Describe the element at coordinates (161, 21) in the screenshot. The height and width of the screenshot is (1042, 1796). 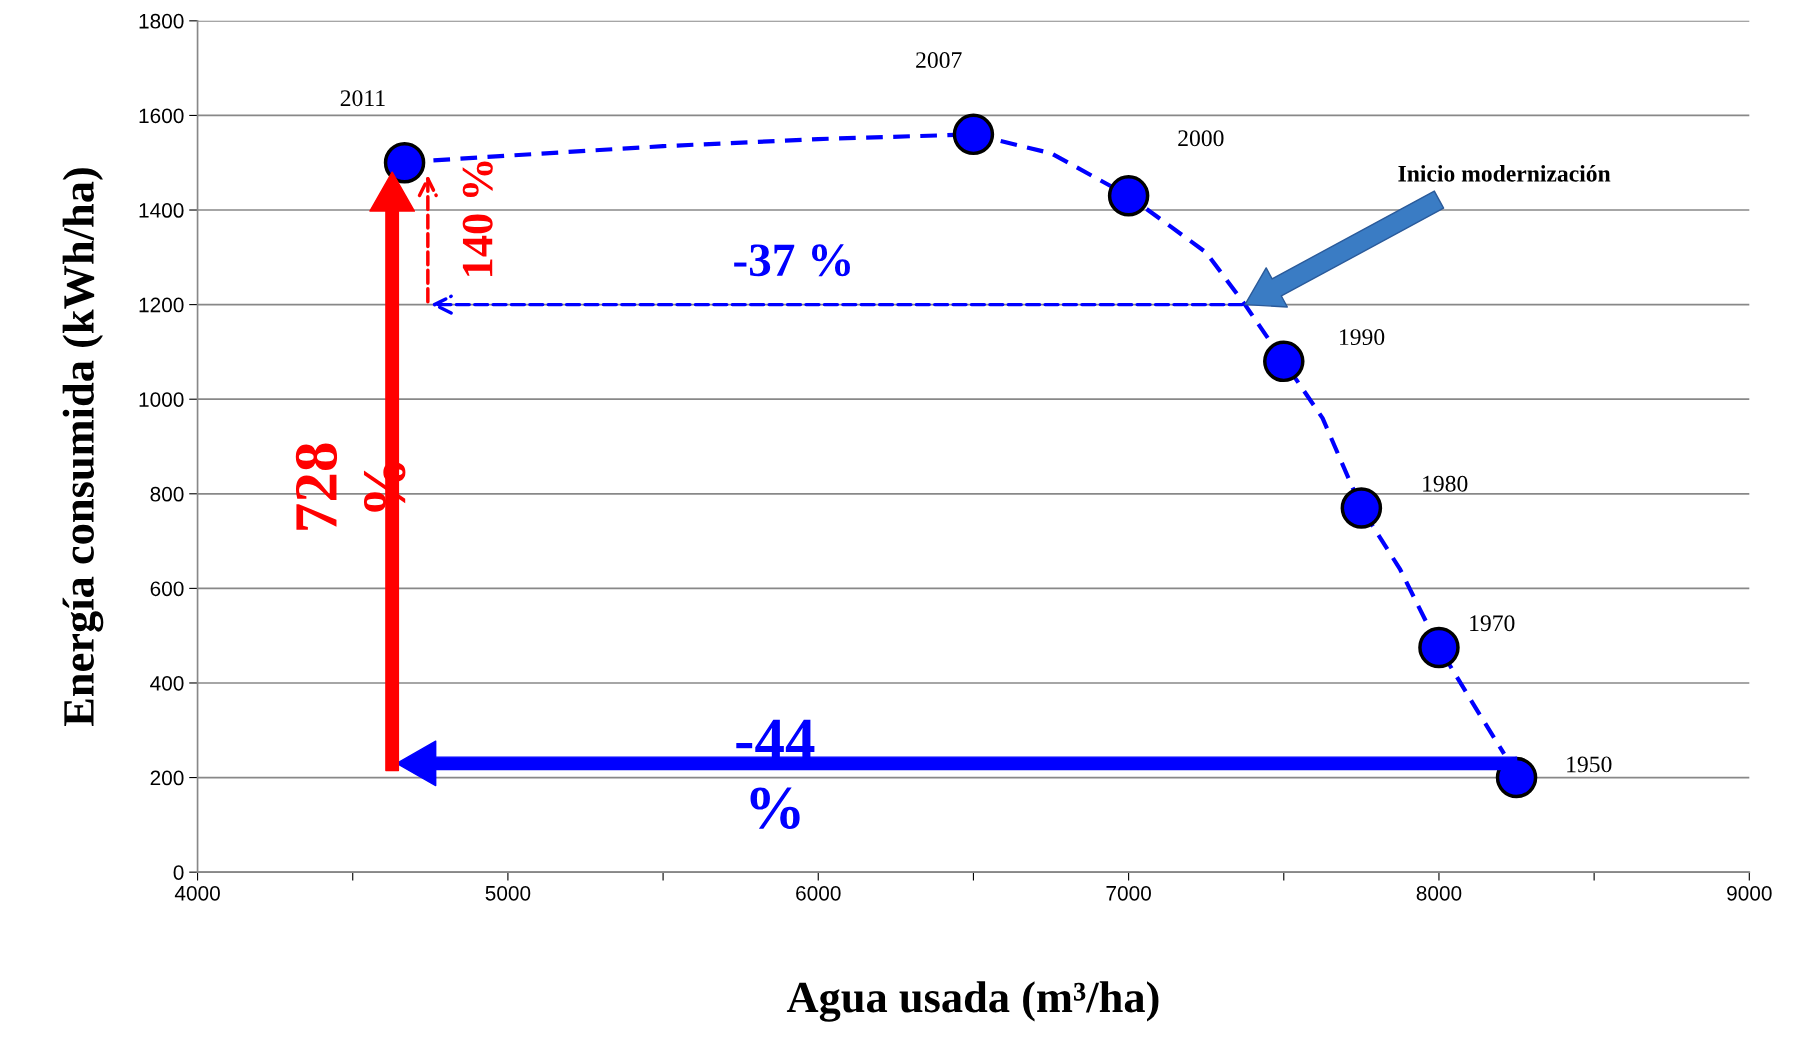
I see `y-tick-label: 1800` at that location.